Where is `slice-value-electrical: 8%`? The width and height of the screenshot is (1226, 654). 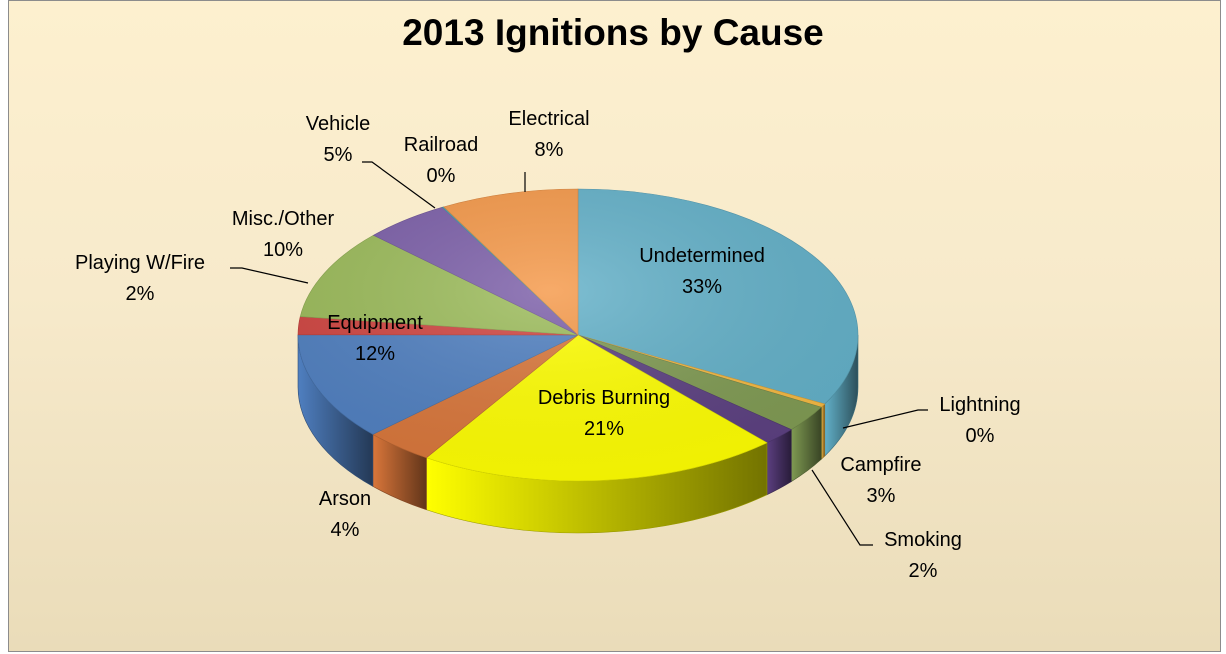
slice-value-electrical: 8% is located at coordinates (549, 150).